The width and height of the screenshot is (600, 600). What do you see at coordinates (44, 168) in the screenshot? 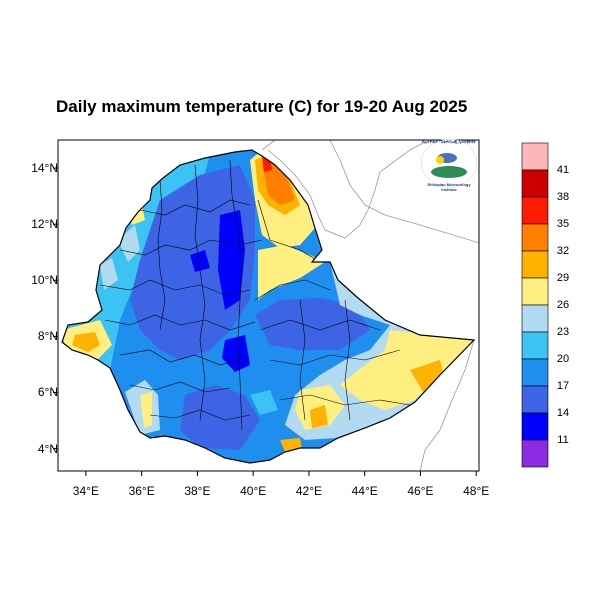
I see `y-tick-label: 14°N` at bounding box center [44, 168].